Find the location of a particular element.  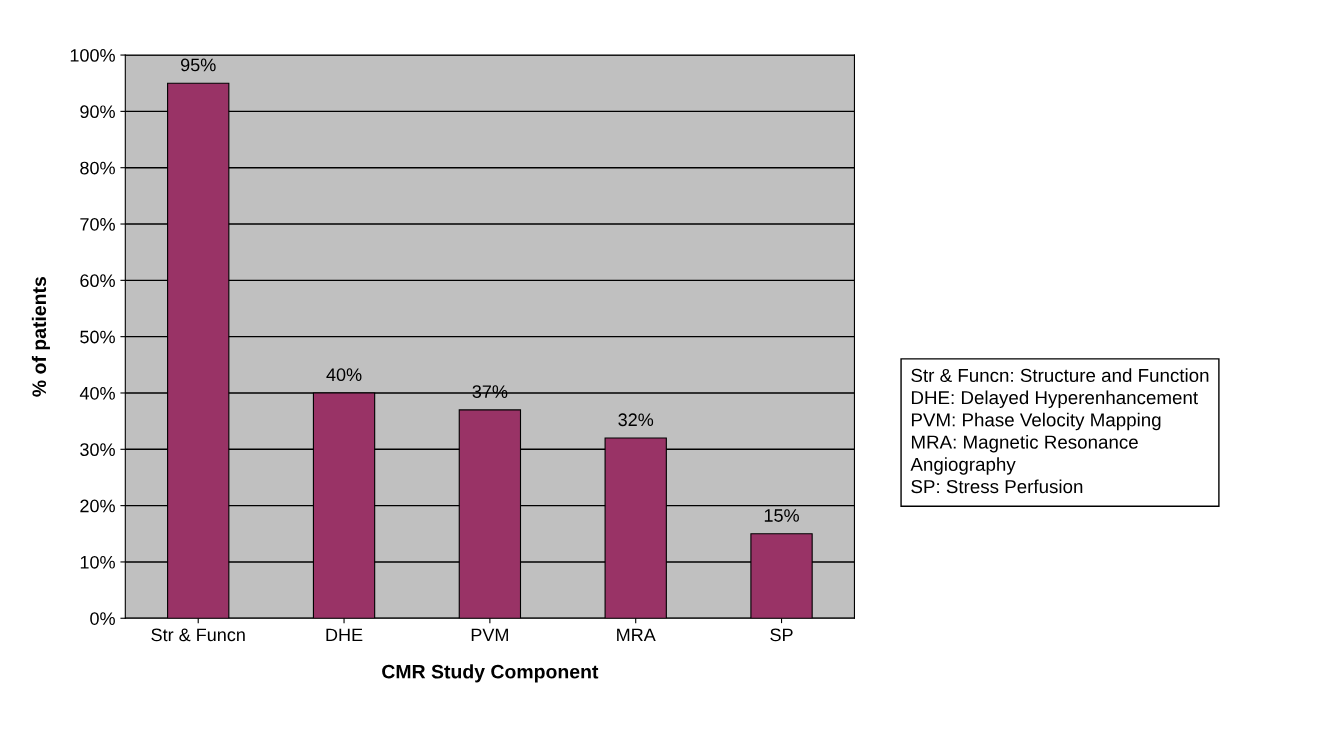

y-tick-label: 20% is located at coordinates (97, 506).